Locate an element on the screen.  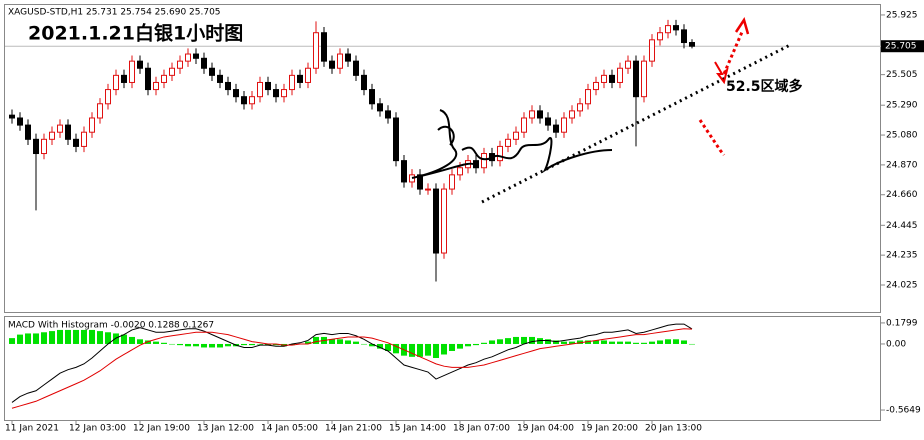
y-tick-label: -0.5649 is located at coordinates (903, 411).